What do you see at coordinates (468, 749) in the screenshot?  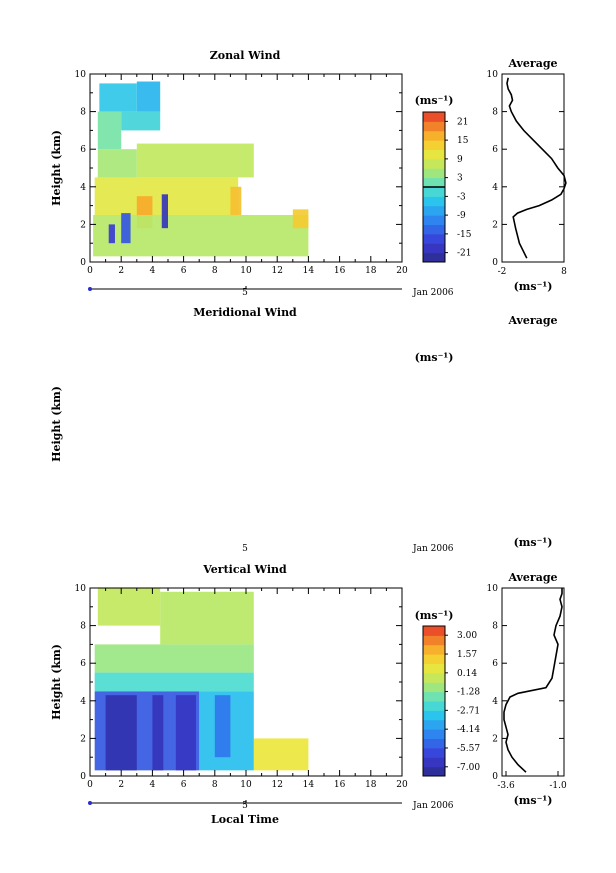 I see `colorbar-tick-label: -5.57` at bounding box center [468, 749].